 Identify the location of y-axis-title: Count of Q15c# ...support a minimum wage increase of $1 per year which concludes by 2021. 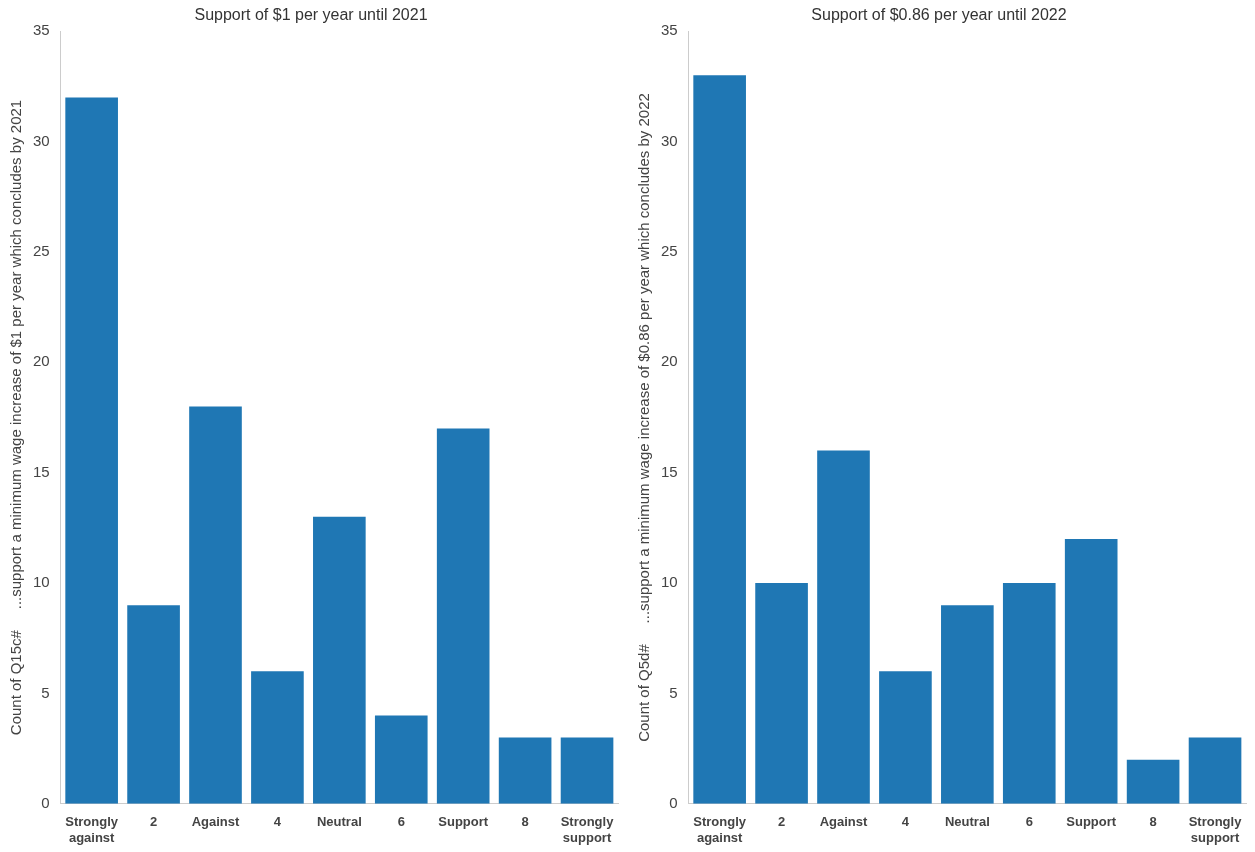
(16, 417).